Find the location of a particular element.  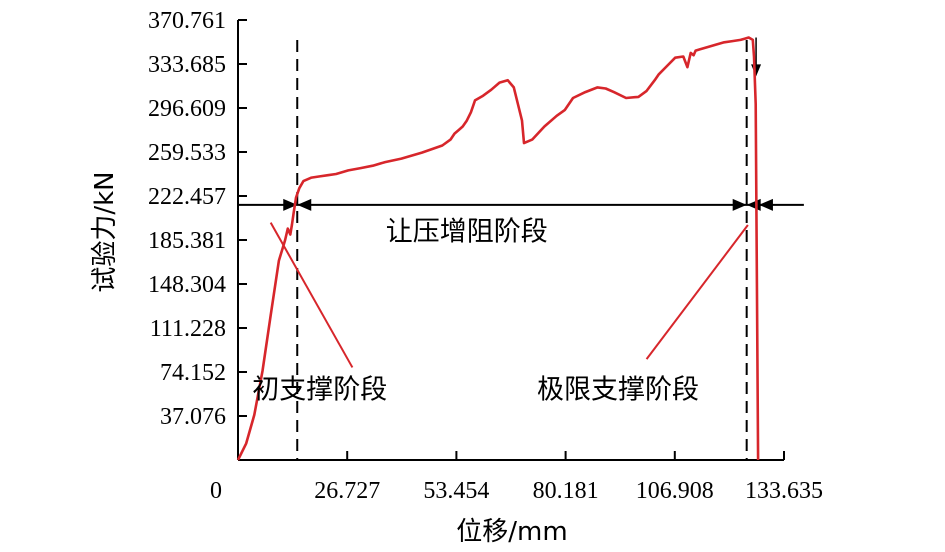

x-tick-label: 53.454 is located at coordinates (456, 491).